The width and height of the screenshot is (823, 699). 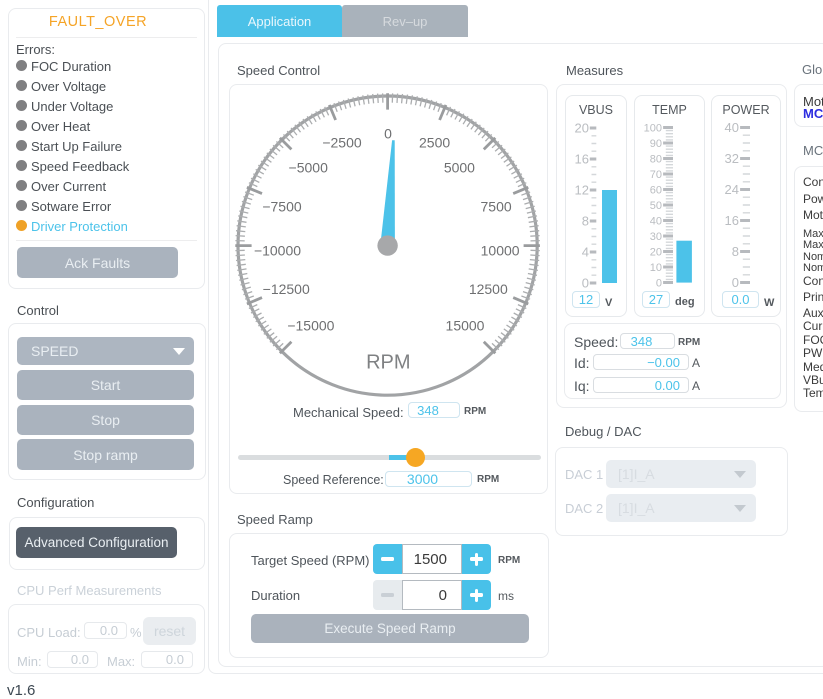 I want to click on svg-text: 7500, so click(x=496, y=207).